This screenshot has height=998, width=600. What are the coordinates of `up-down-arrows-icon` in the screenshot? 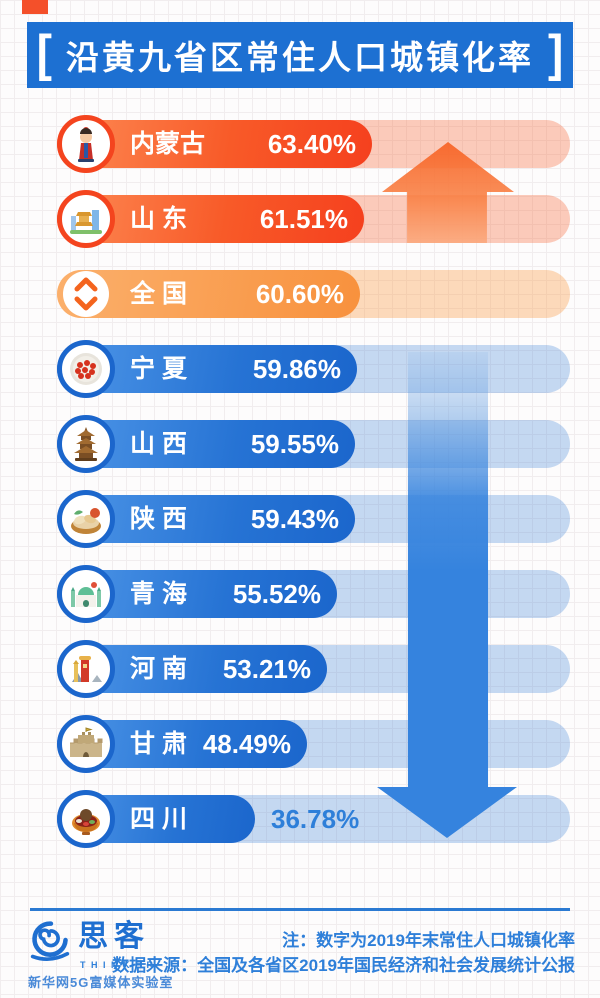 It's located at (86, 294).